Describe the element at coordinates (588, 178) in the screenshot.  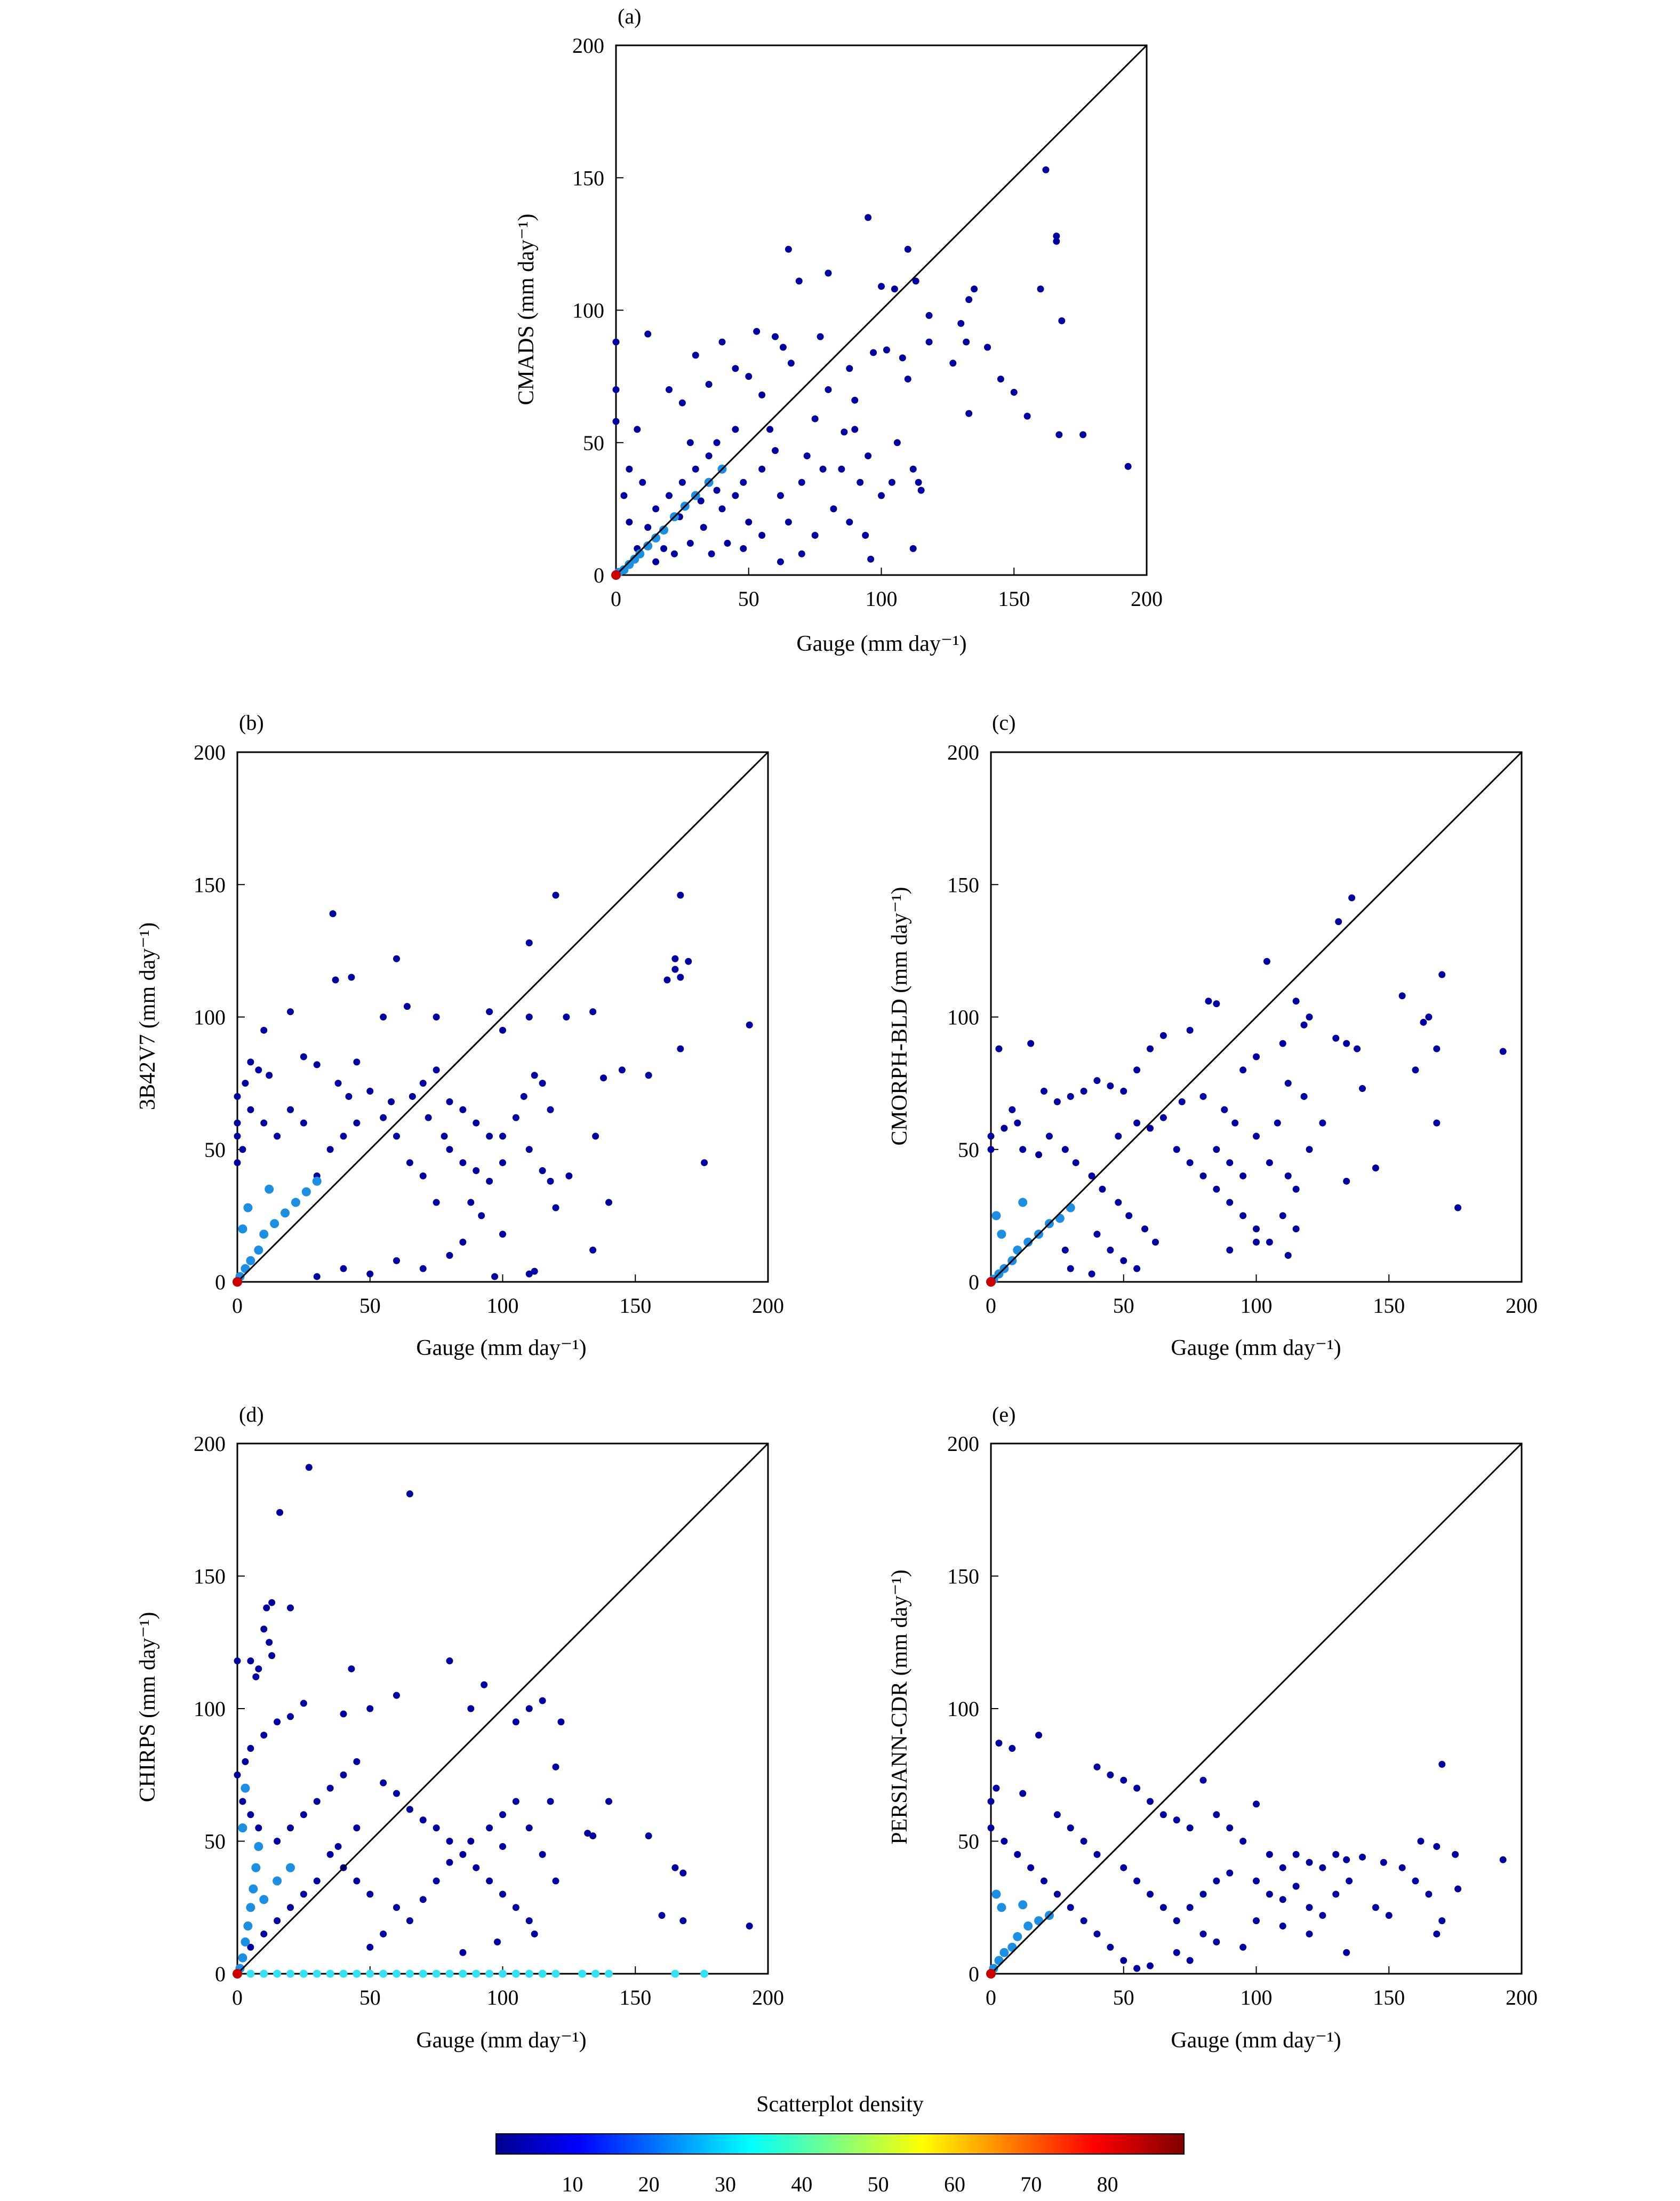
I see `y-tick-label: 150` at that location.